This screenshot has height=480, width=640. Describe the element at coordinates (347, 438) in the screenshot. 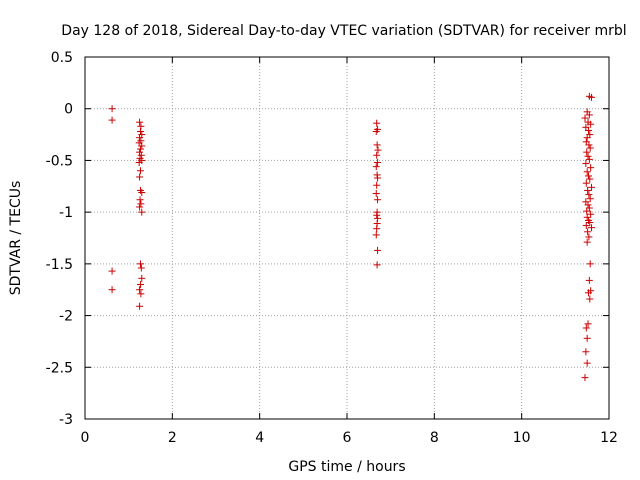

I see `x-tick-label: 6` at that location.